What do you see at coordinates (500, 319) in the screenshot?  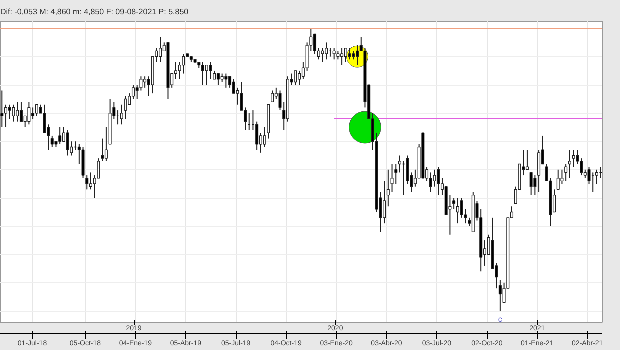 I see `annotation: c` at bounding box center [500, 319].